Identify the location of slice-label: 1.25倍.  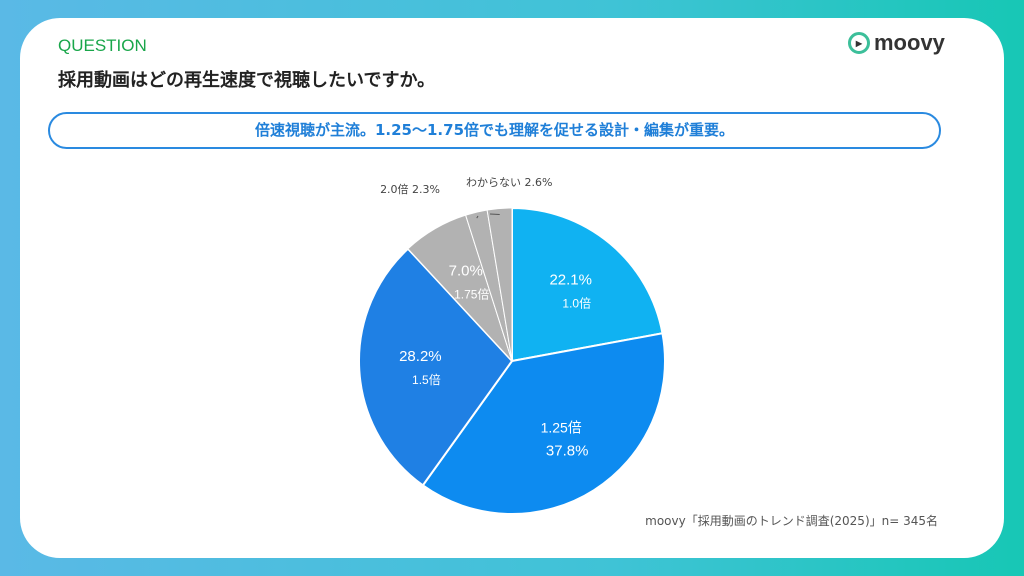
(561, 428).